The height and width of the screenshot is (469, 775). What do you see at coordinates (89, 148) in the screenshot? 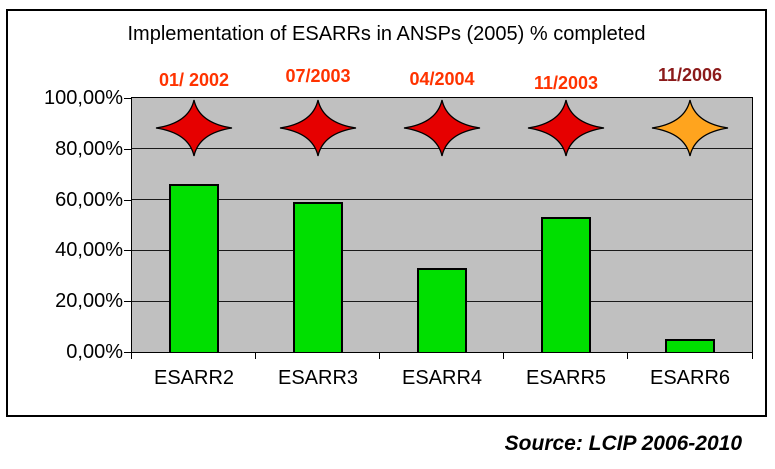
I see `y-tick-label: 80,00%` at bounding box center [89, 148].